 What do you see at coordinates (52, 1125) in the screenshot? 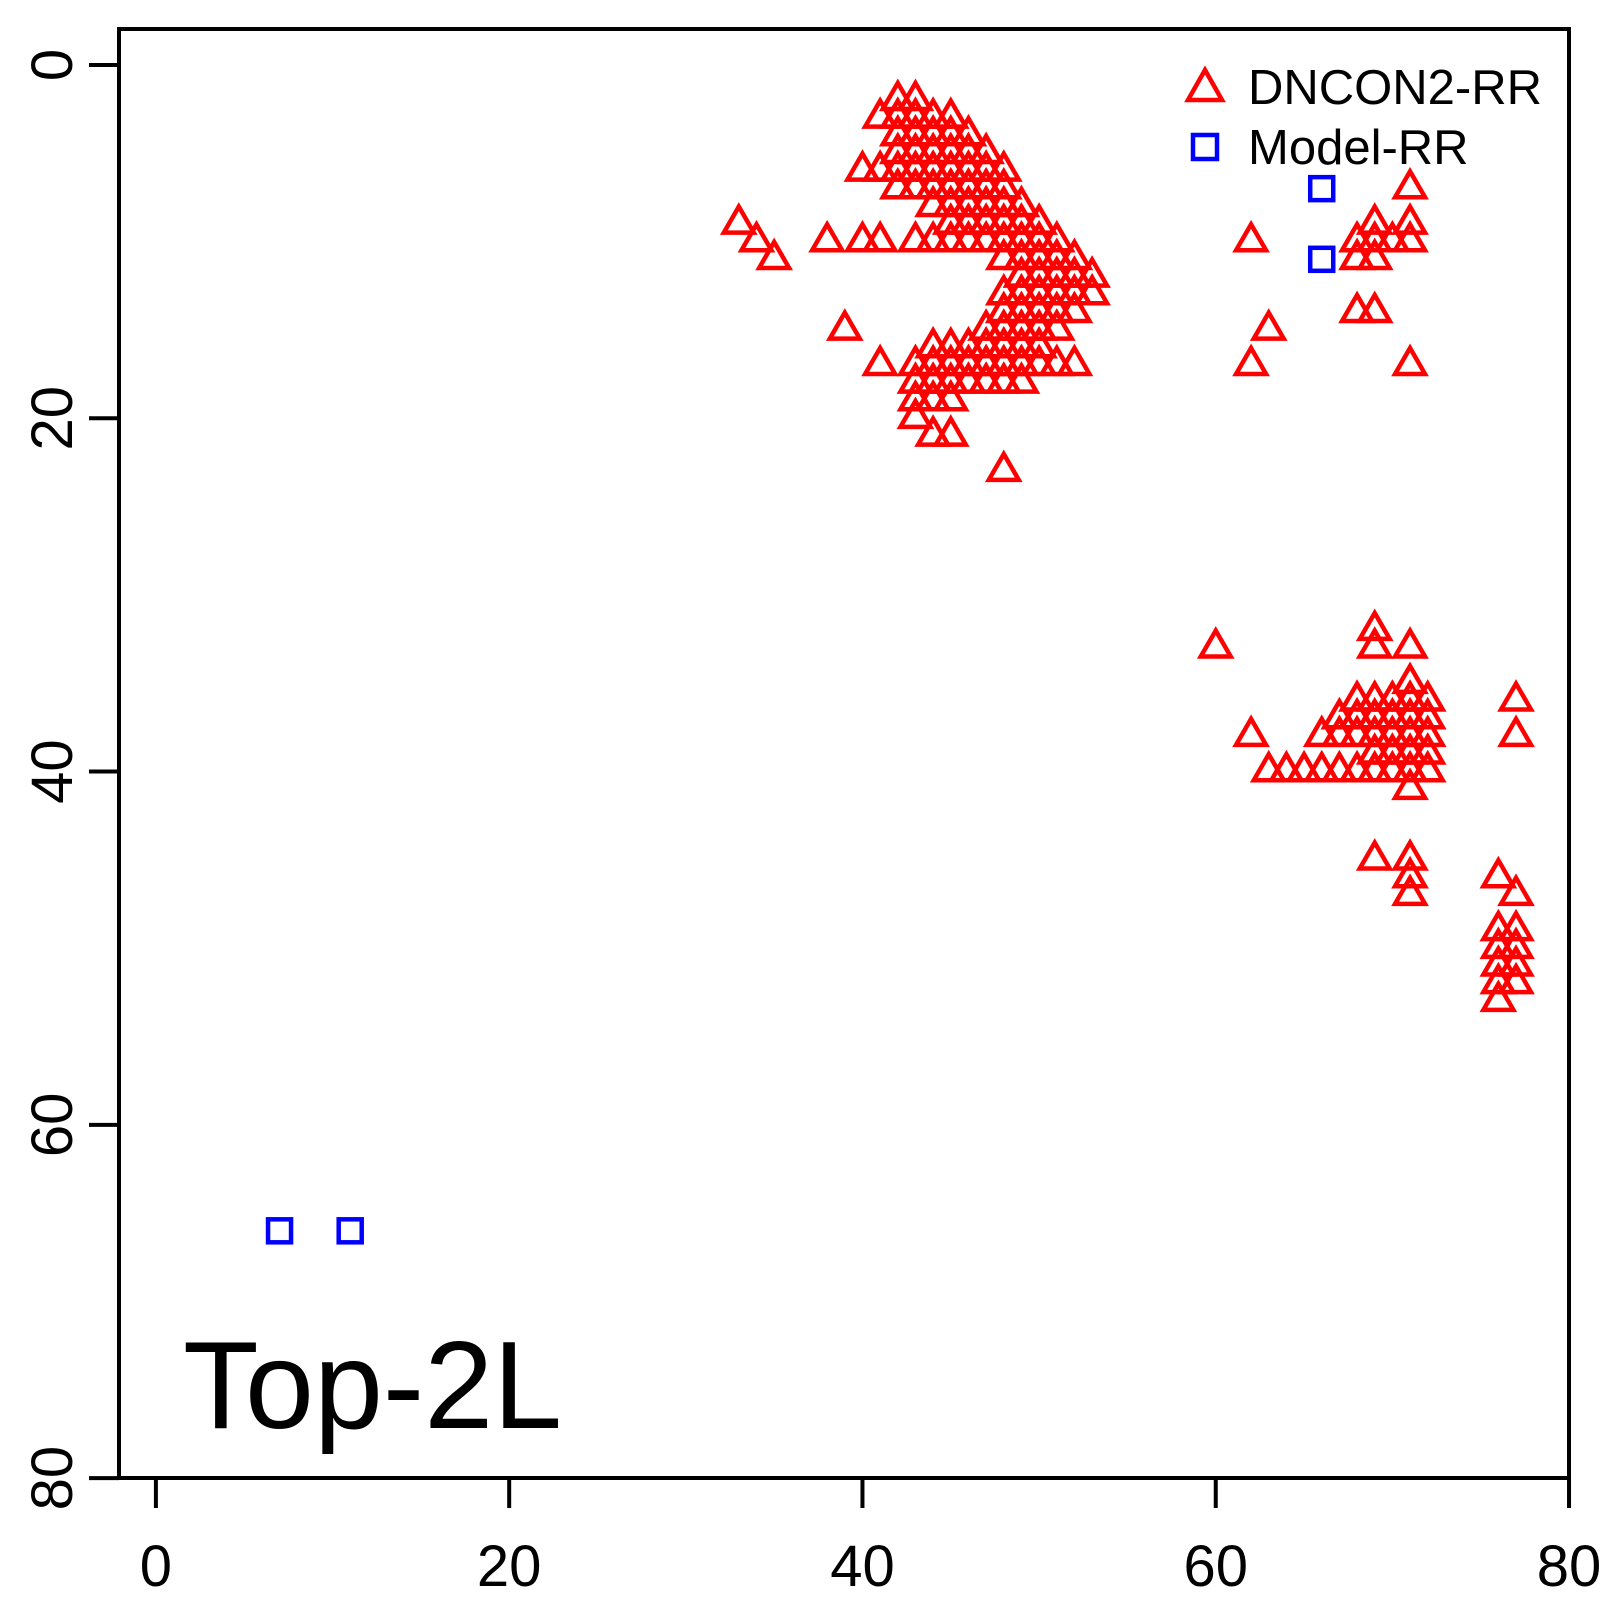
I see `y-tick-label: 60` at bounding box center [52, 1125].